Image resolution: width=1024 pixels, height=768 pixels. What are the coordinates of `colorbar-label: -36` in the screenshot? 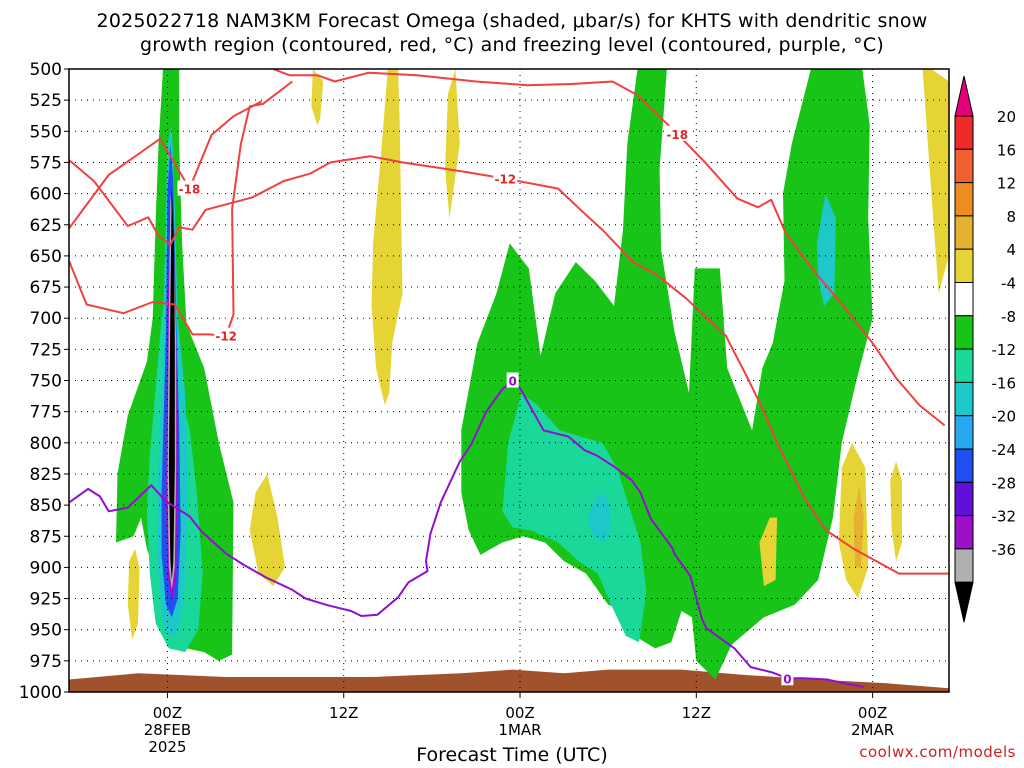 It's located at (1004, 550).